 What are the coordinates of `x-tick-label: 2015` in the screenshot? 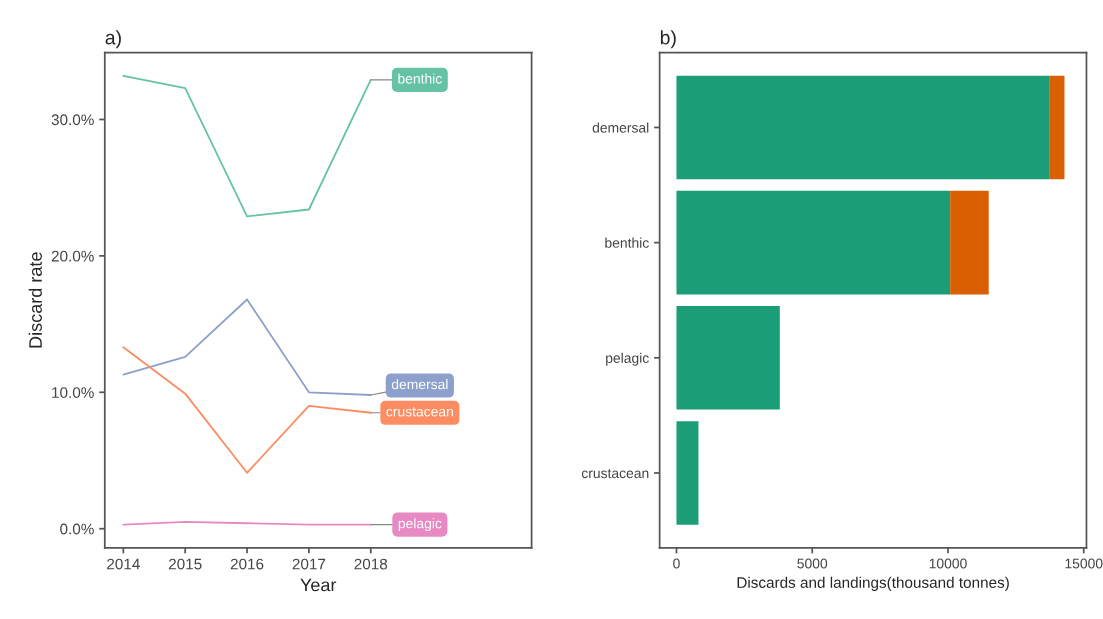 It's located at (185, 564).